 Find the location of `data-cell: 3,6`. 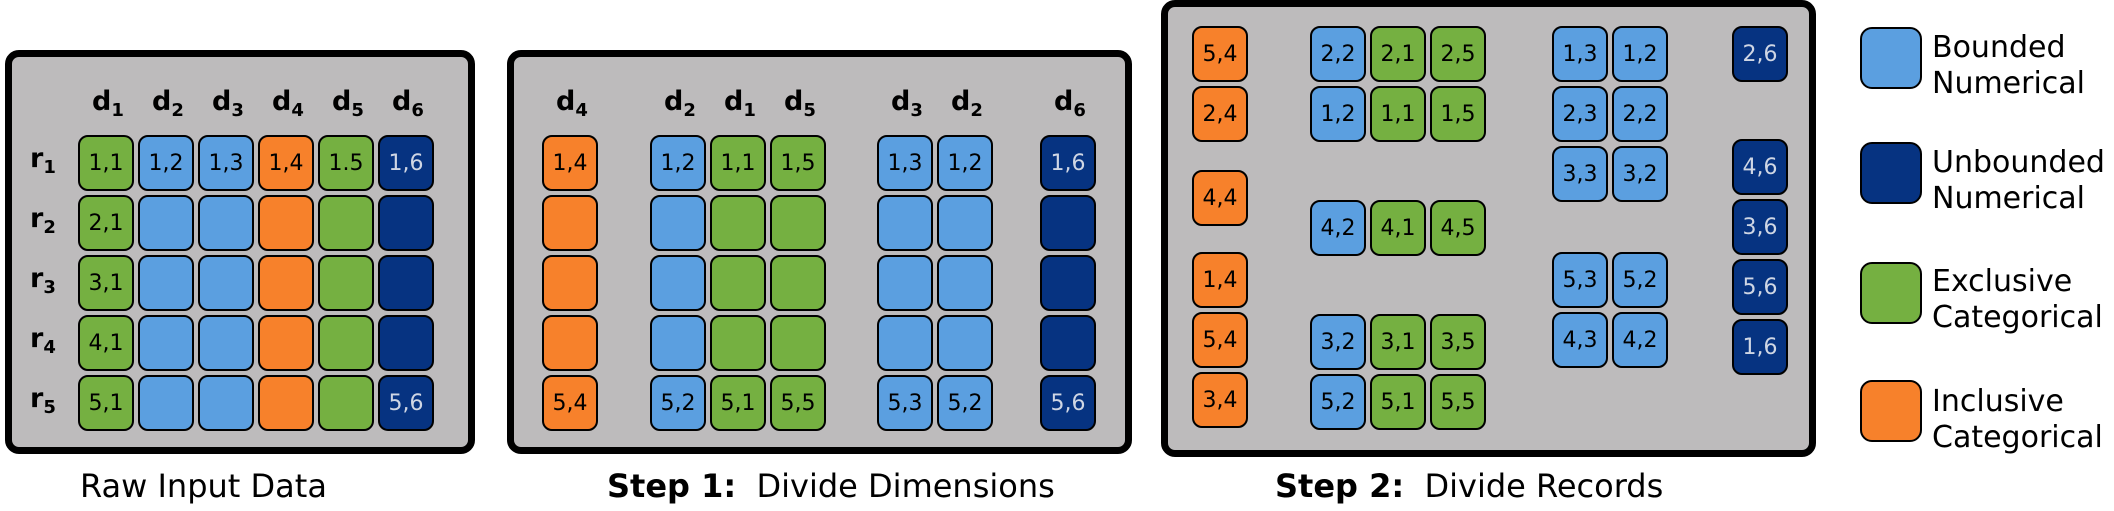

data-cell: 3,6 is located at coordinates (1760, 227).